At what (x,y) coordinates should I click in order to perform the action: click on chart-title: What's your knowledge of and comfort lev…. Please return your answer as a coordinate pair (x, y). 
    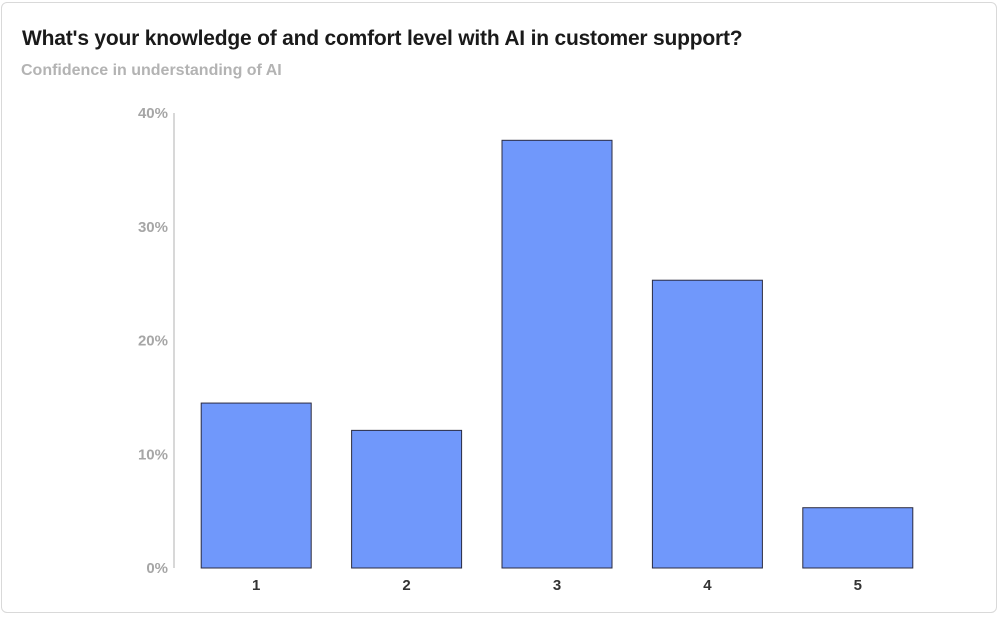
    Looking at the image, I should click on (382, 38).